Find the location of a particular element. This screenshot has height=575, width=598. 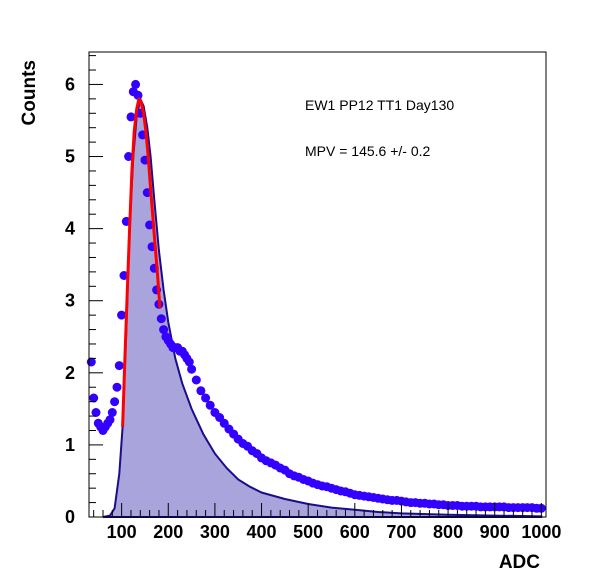

x-axis-title: ADC is located at coordinates (519, 562).